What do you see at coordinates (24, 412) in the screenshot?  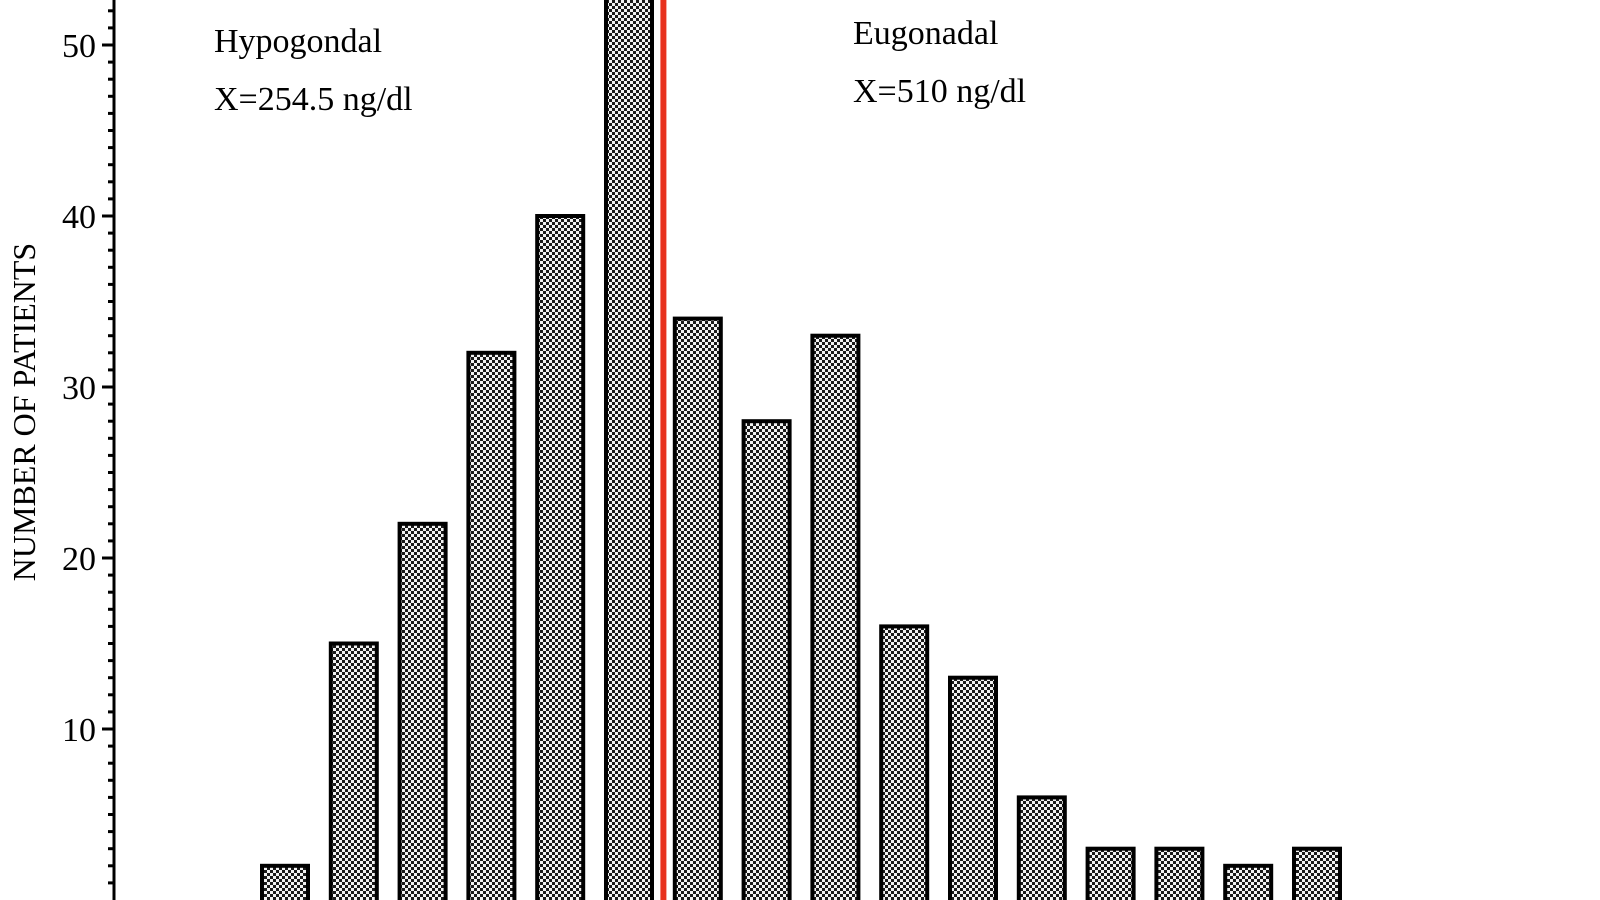 I see `y-axis-title: NUMBER OF PATIENTS` at bounding box center [24, 412].